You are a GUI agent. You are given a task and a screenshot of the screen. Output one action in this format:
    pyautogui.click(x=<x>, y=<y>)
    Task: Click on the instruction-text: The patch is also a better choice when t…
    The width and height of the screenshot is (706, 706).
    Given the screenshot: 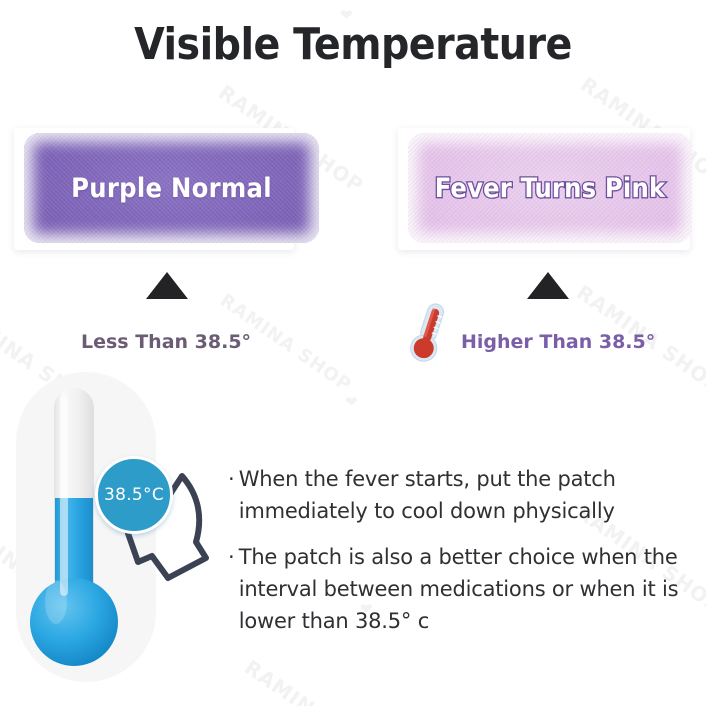 What is the action you would take?
    pyautogui.click(x=458, y=589)
    